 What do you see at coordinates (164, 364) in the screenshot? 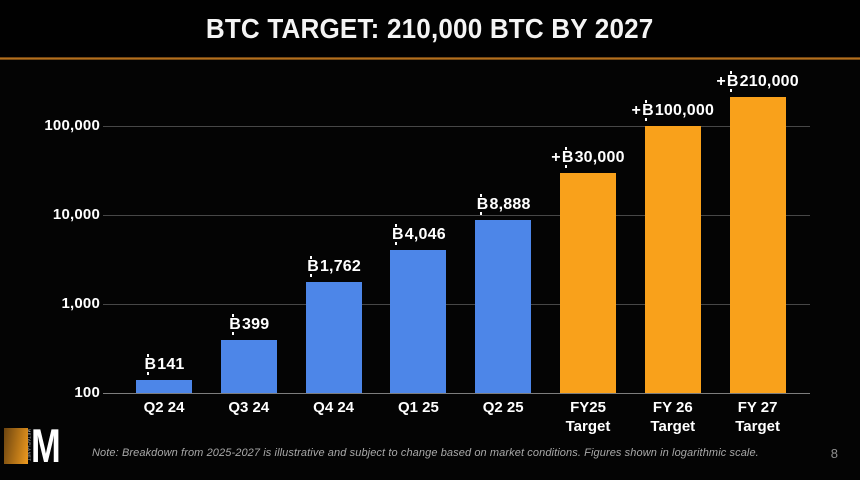
I see `bar-value-label-q2-24: B141` at bounding box center [164, 364].